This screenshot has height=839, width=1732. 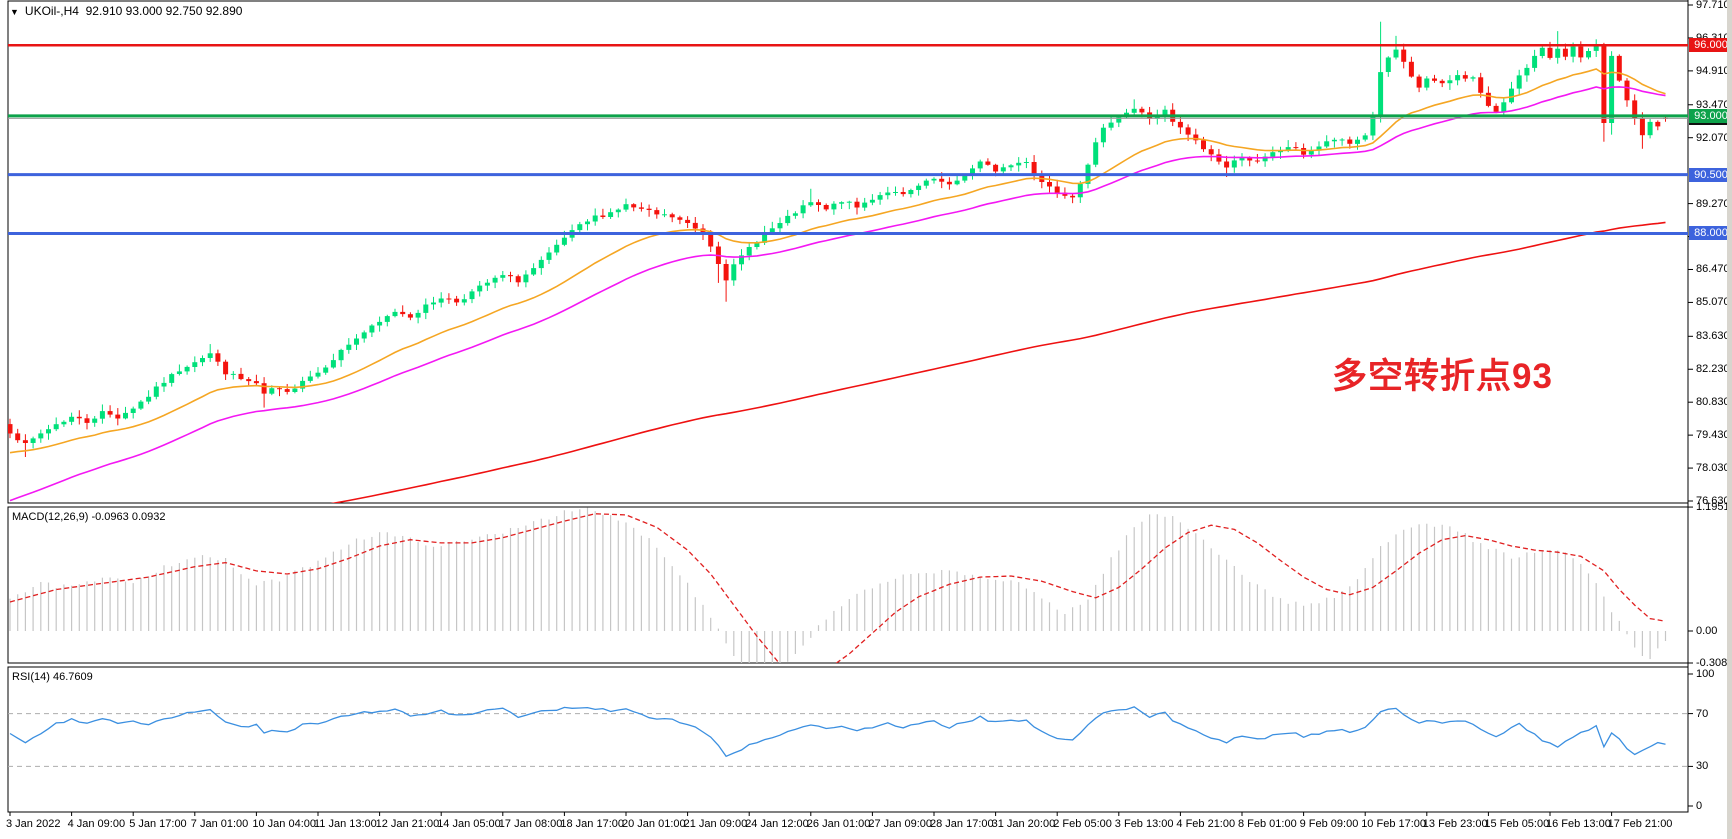 I want to click on price-scale-label: 89.270, so click(x=1713, y=203).